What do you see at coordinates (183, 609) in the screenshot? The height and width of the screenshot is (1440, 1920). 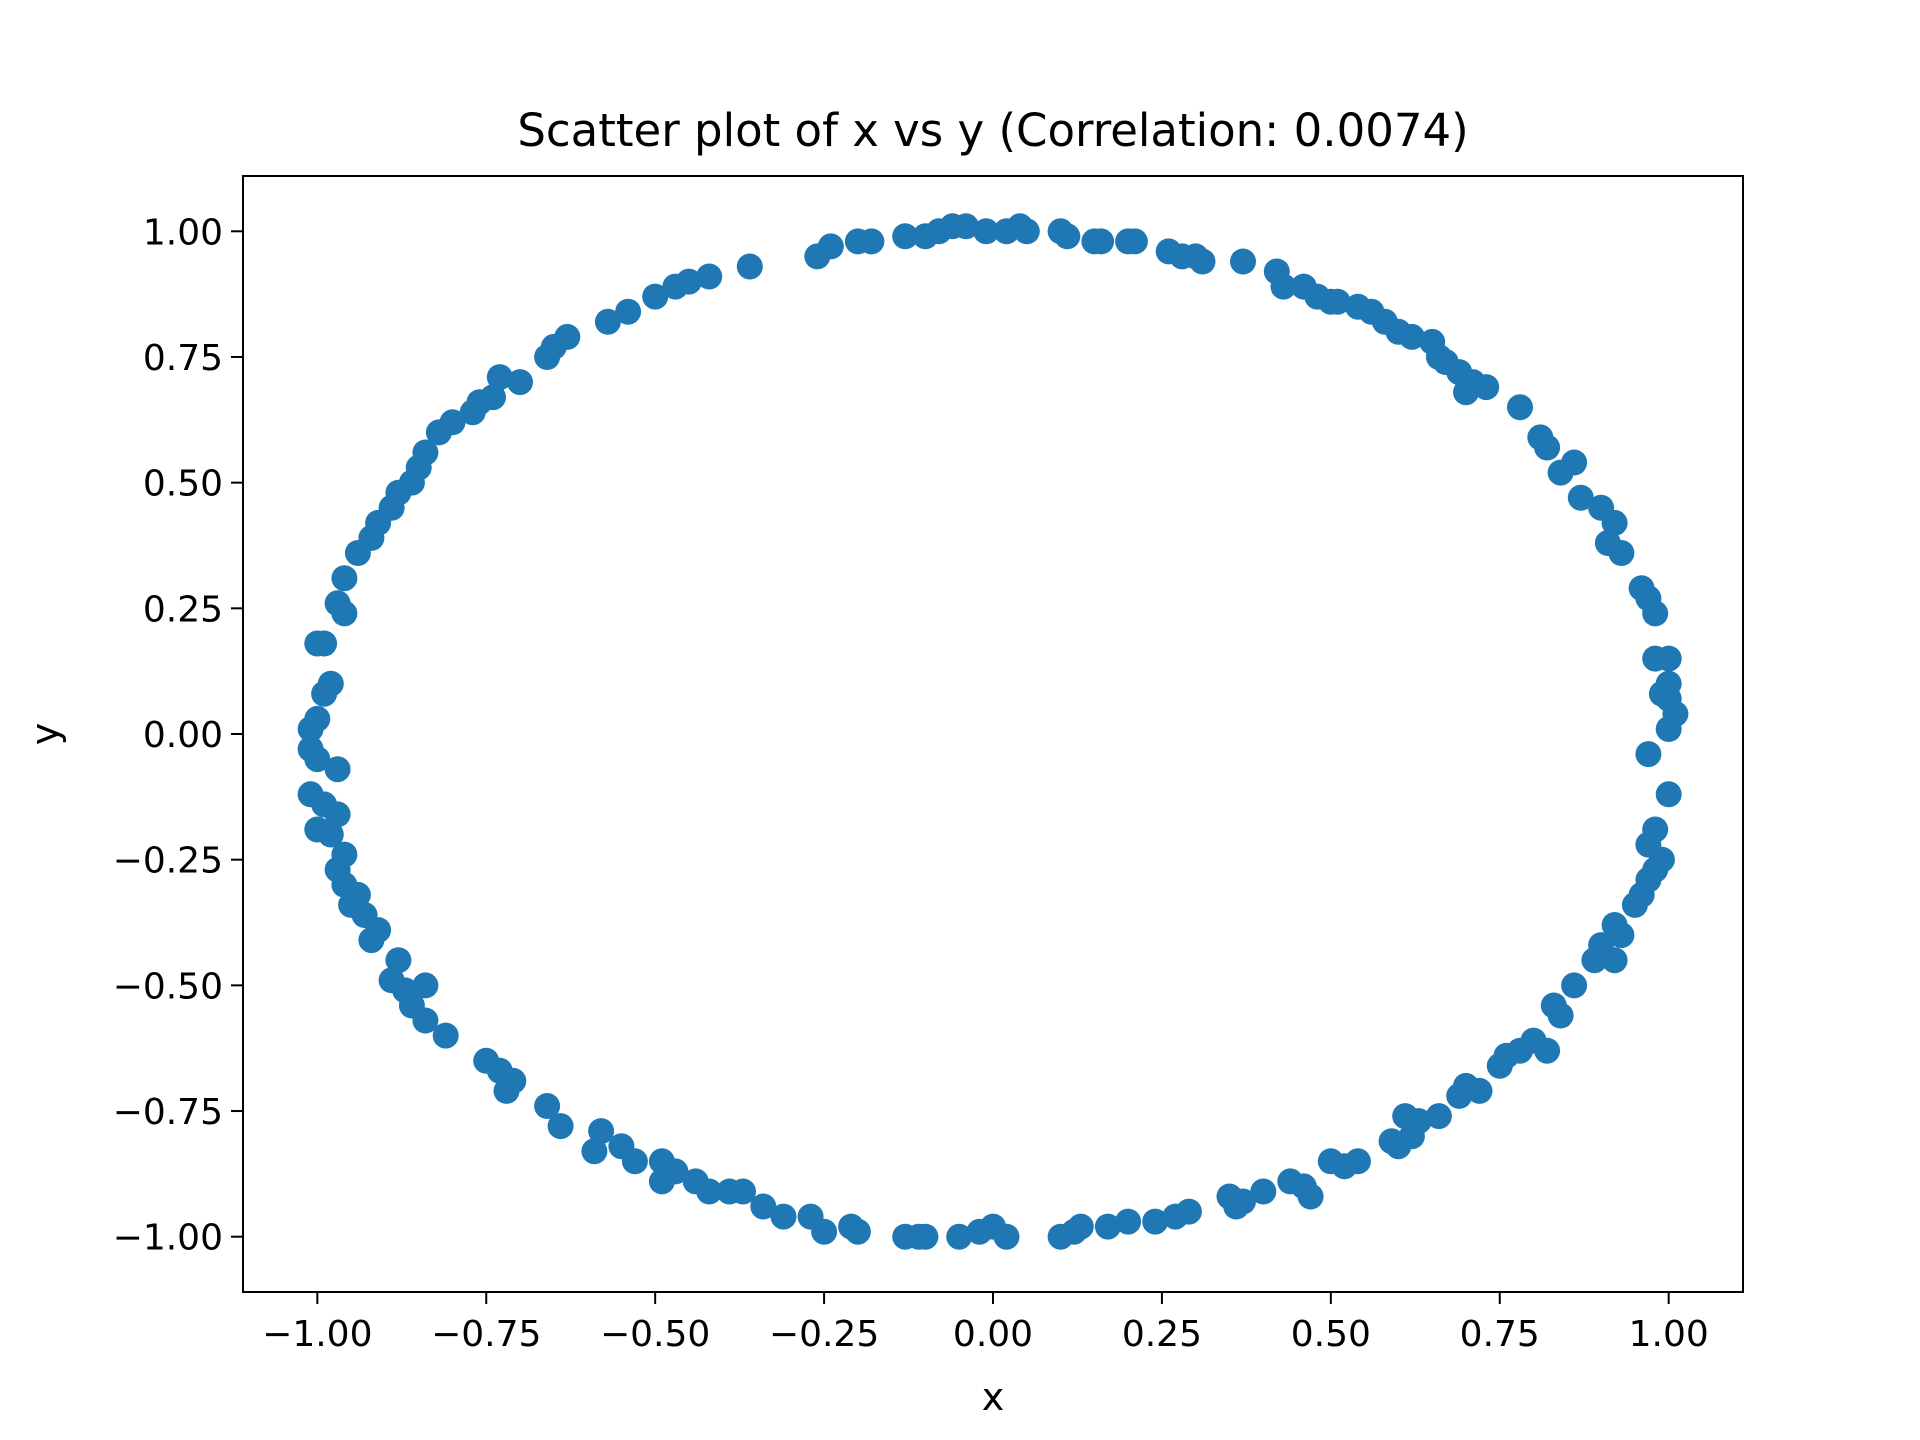 I see `y-tick-label: 0.25` at bounding box center [183, 609].